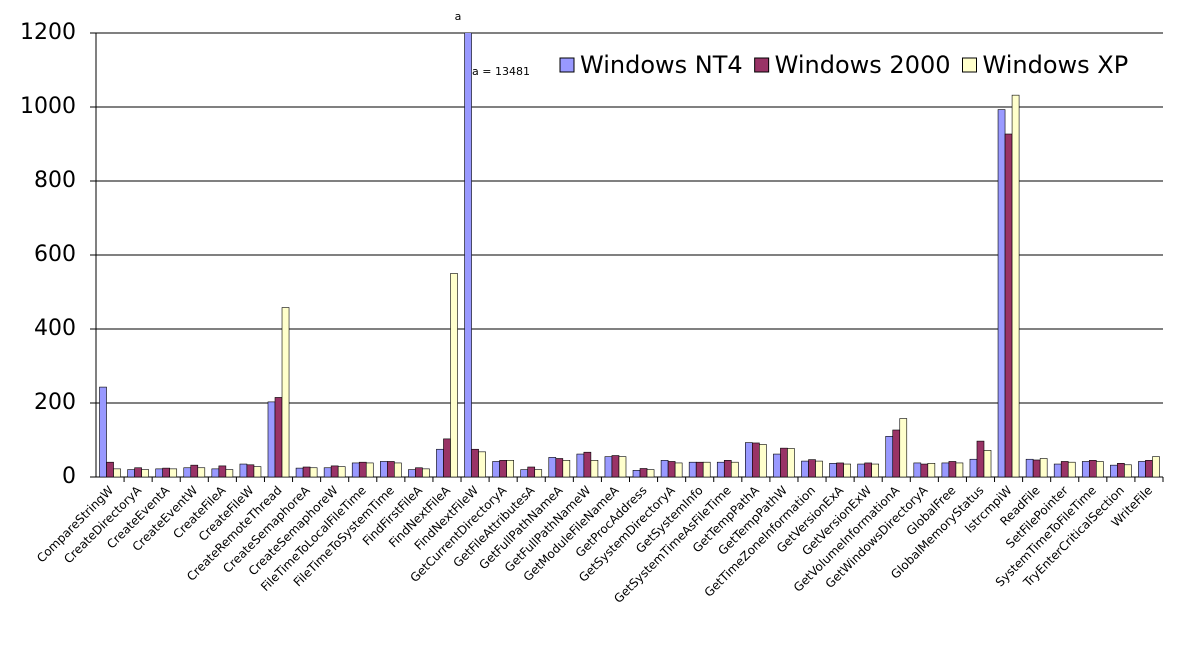 This screenshot has height=659, width=1177. What do you see at coordinates (501, 71) in the screenshot?
I see `annotation: a = 13481` at bounding box center [501, 71].